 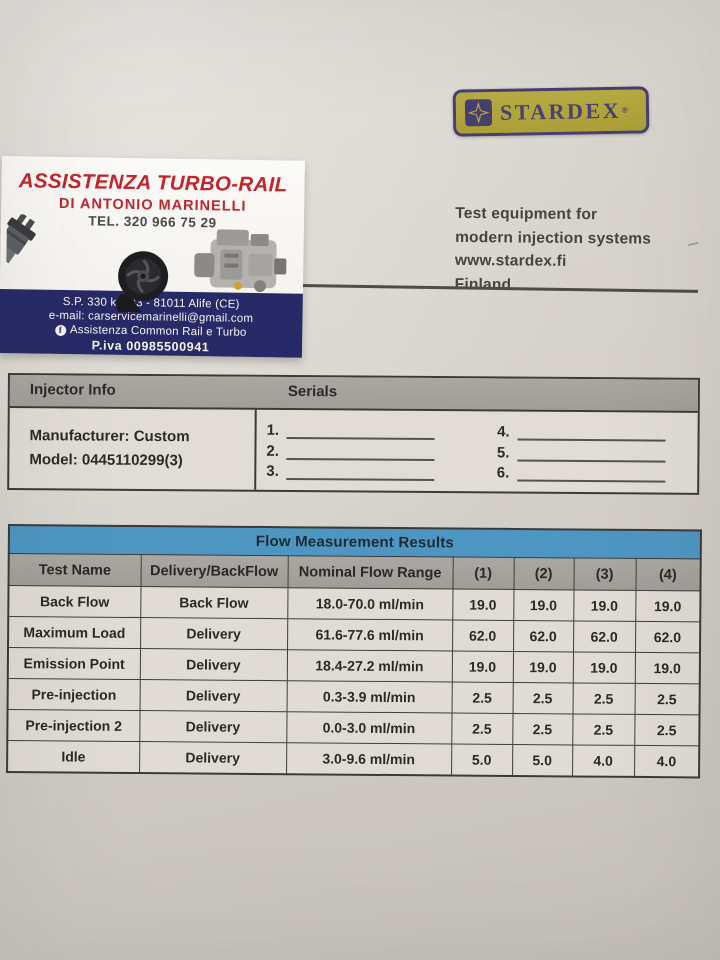 What do you see at coordinates (353, 394) in the screenshot?
I see `injector-info-header: Injector Info Serials` at bounding box center [353, 394].